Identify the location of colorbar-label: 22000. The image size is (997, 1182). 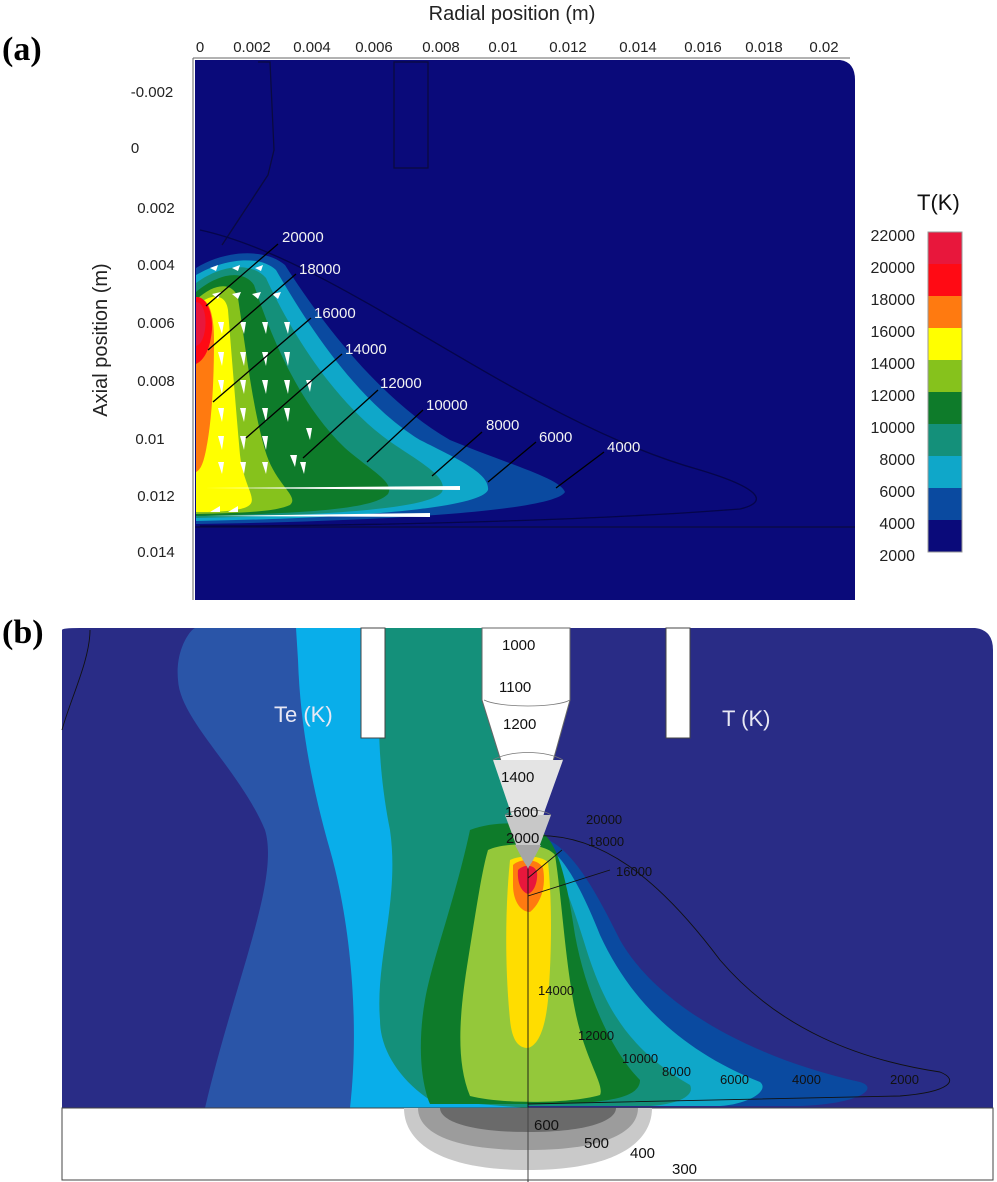
(893, 236).